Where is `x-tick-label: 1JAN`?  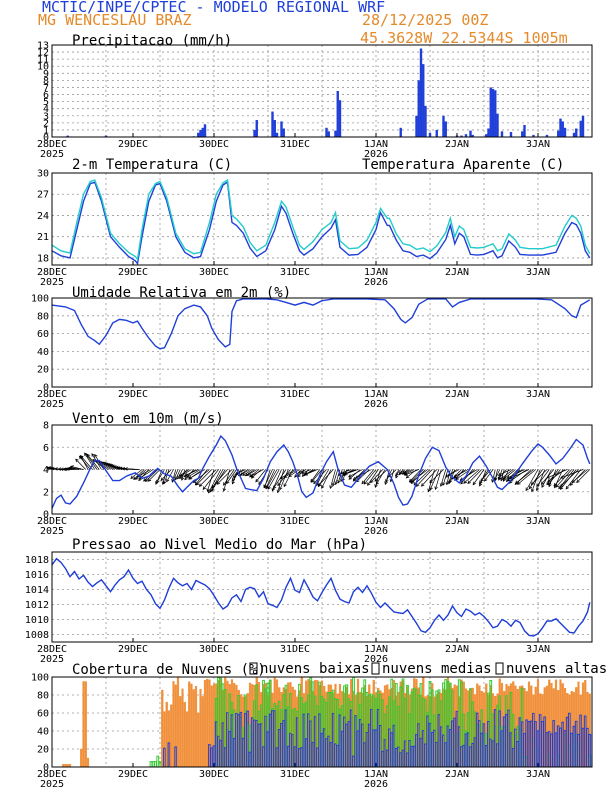
x-tick-label: 1JAN is located at coordinates (376, 774).